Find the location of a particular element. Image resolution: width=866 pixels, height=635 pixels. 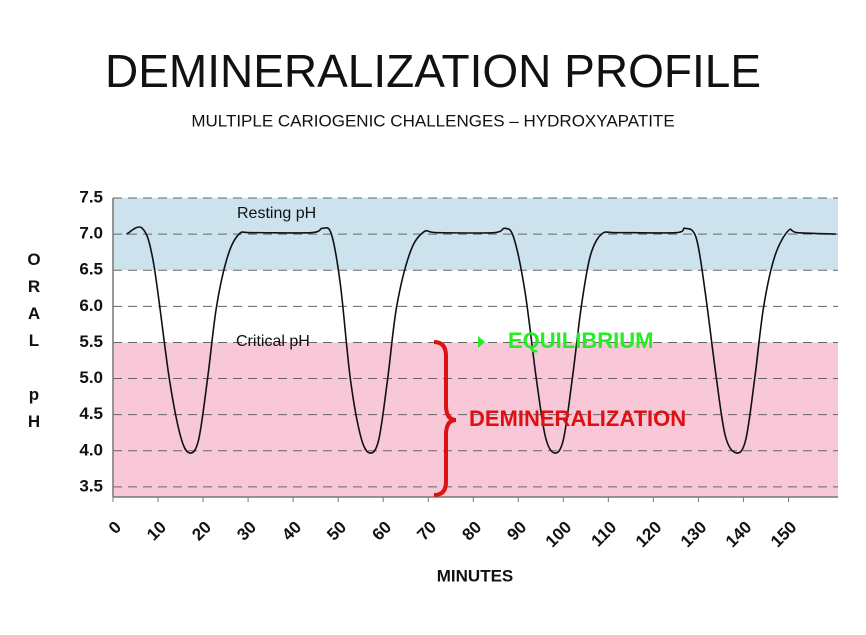

y-tick-label: 7.5 is located at coordinates (91, 196).